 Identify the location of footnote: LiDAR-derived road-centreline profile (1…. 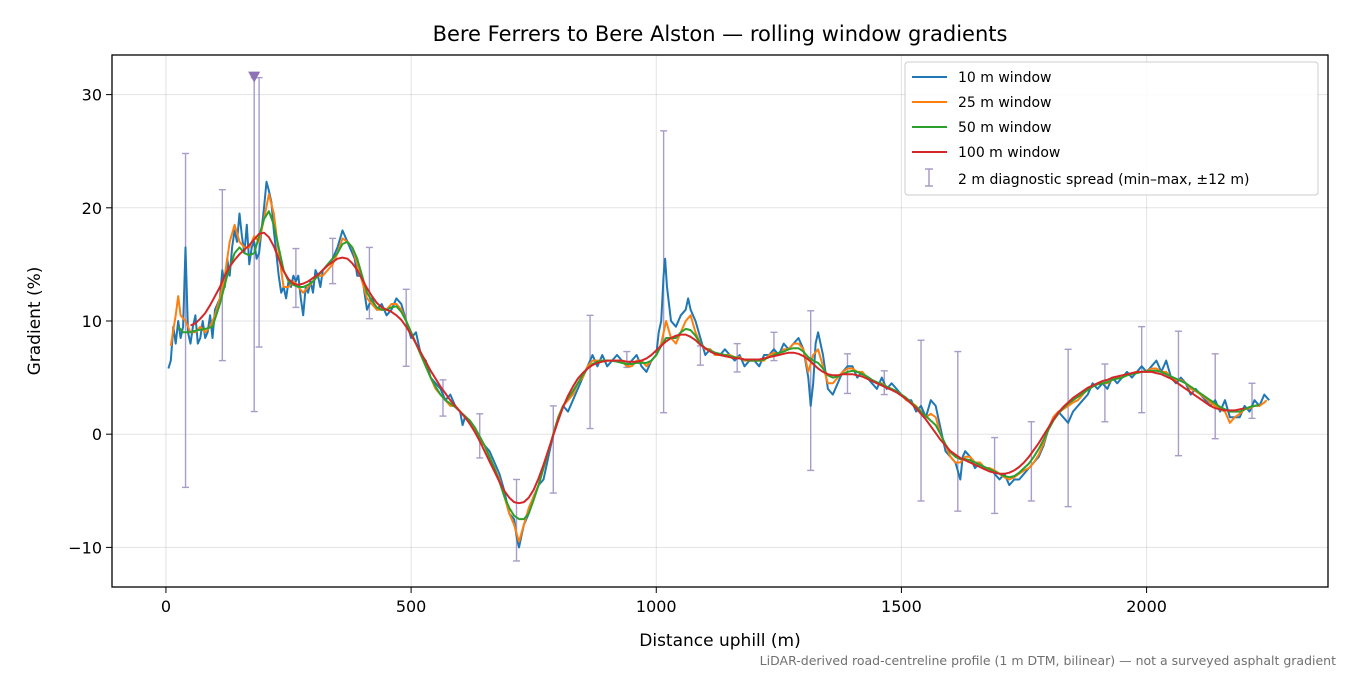
(1048, 660).